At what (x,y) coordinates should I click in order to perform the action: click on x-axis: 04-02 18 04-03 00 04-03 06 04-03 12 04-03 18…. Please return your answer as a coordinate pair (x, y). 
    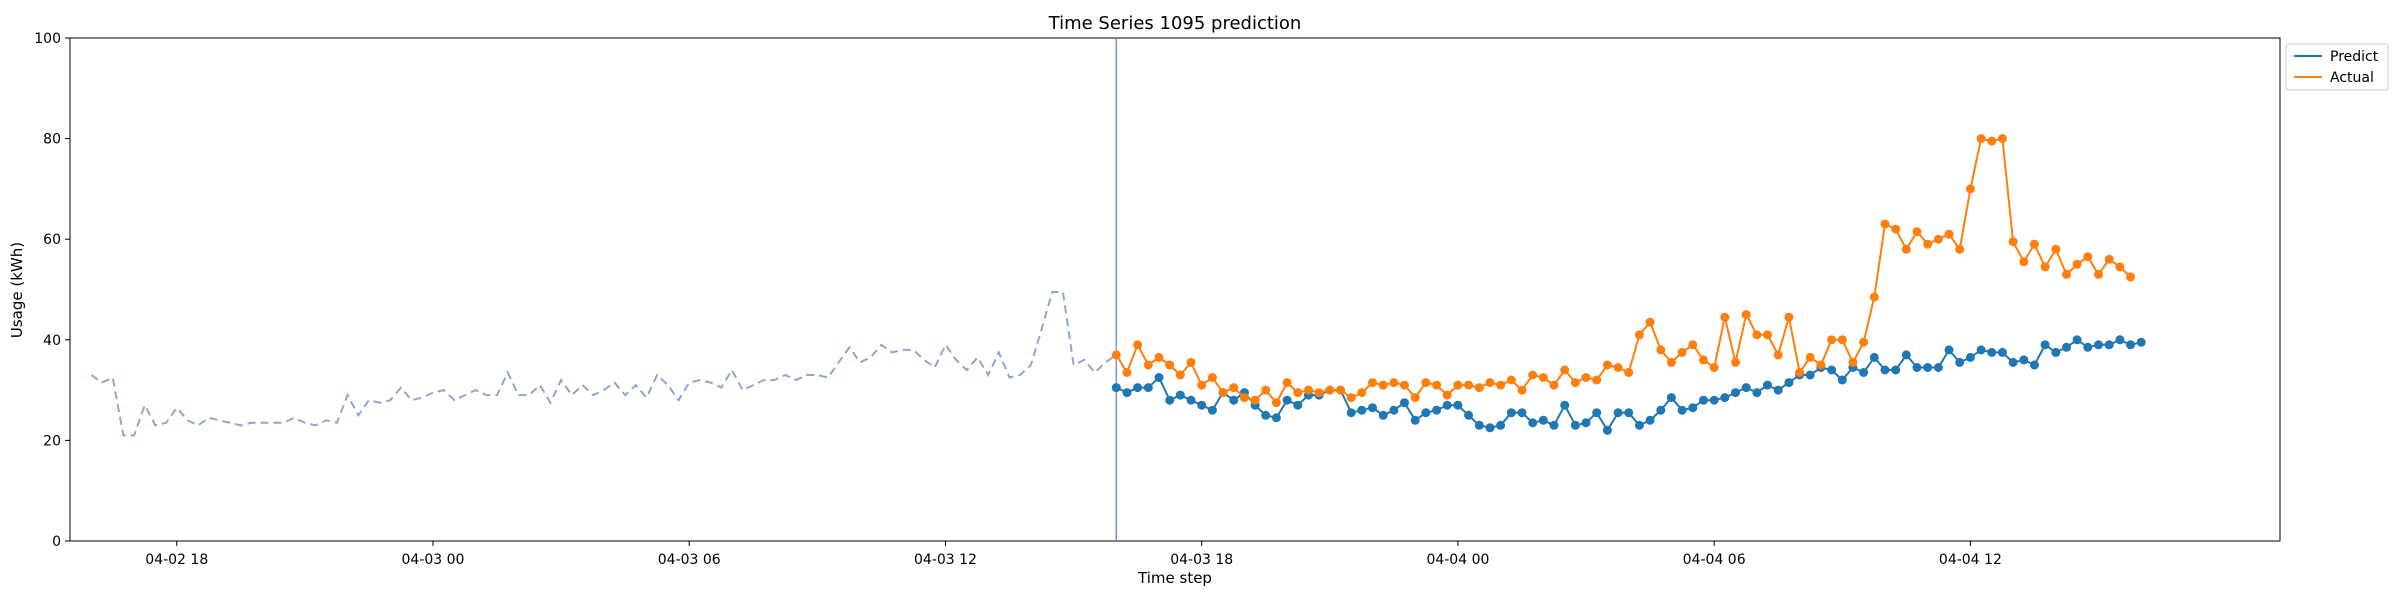
    Looking at the image, I should click on (1073, 554).